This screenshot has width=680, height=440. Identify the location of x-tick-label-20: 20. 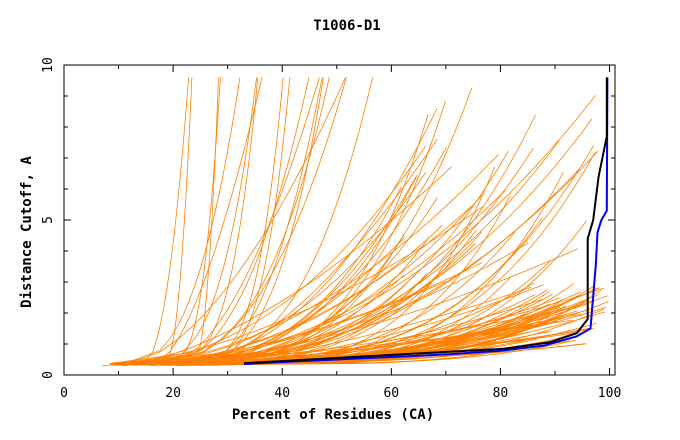
(173, 393).